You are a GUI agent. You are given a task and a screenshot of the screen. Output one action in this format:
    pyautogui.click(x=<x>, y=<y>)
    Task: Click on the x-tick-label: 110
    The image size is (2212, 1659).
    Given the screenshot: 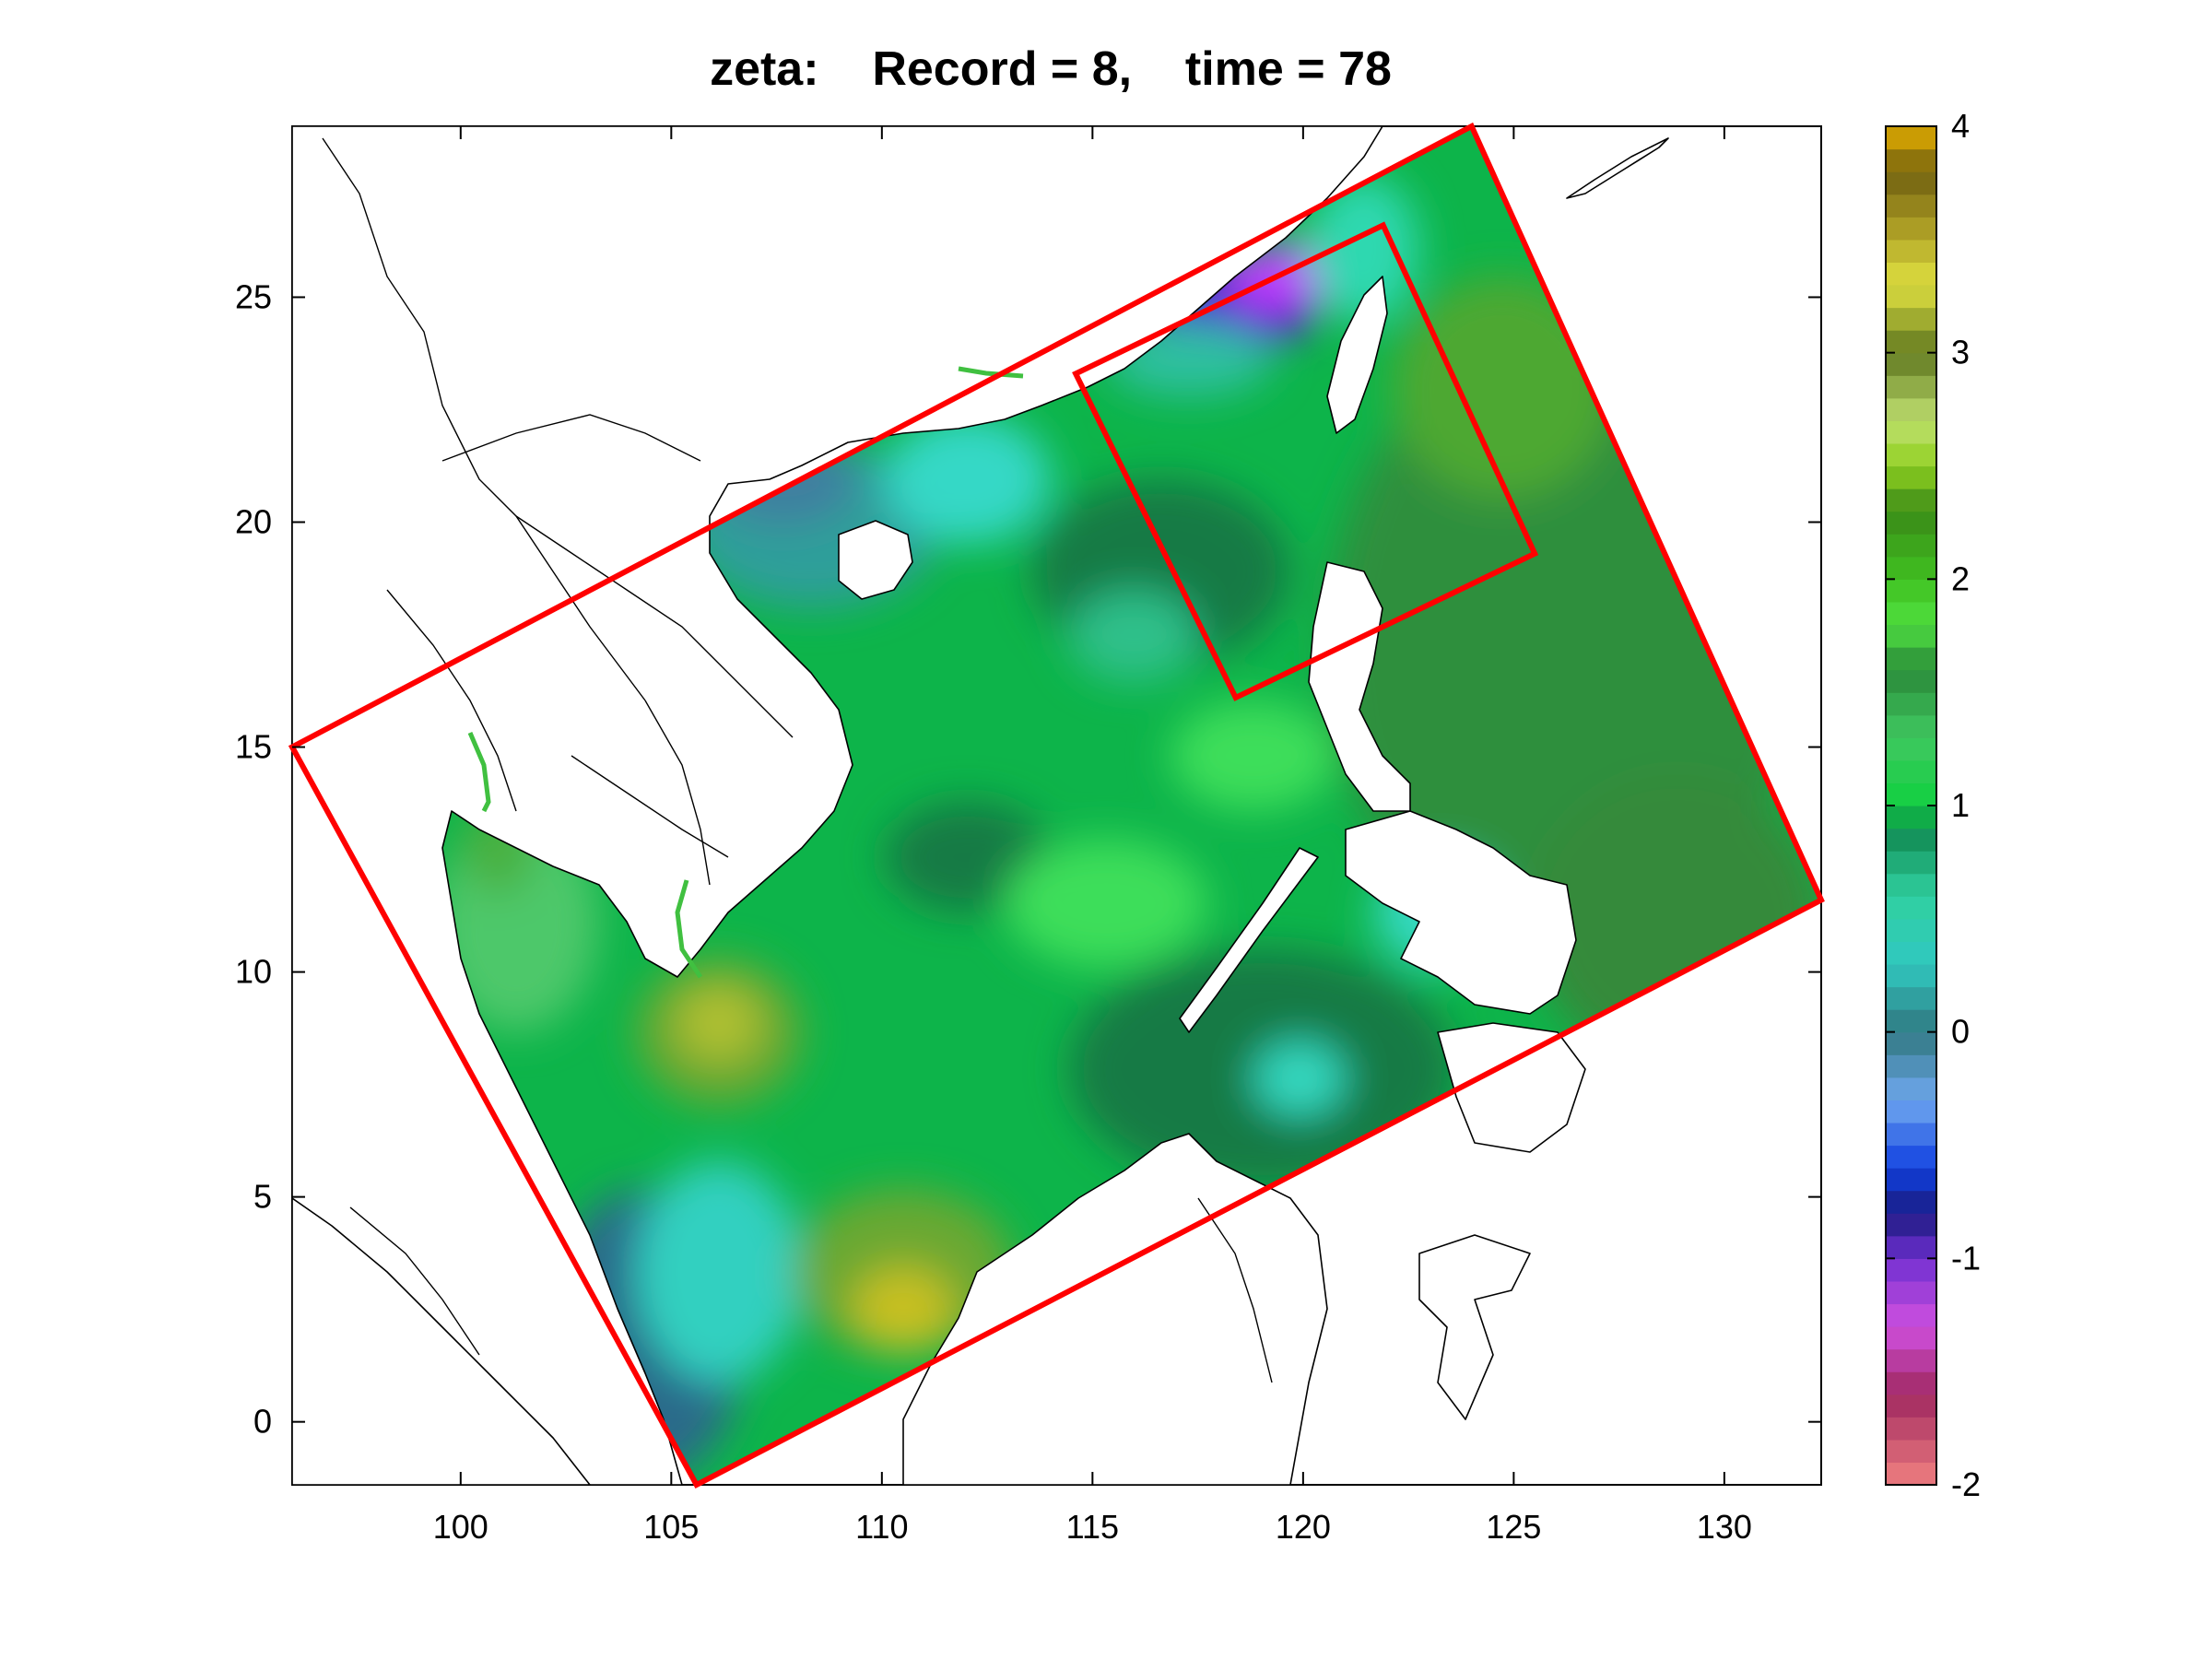 What is the action you would take?
    pyautogui.click(x=881, y=1527)
    